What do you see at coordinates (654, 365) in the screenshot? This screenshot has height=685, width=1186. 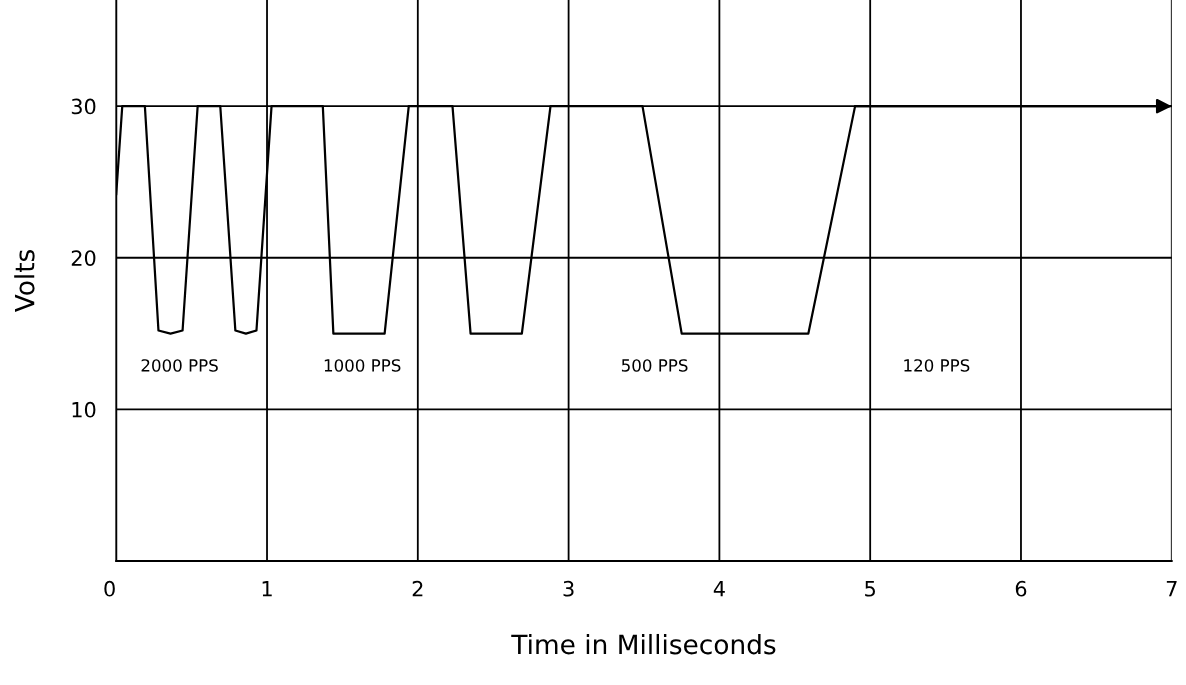 I see `annotation: 500 PPS` at bounding box center [654, 365].